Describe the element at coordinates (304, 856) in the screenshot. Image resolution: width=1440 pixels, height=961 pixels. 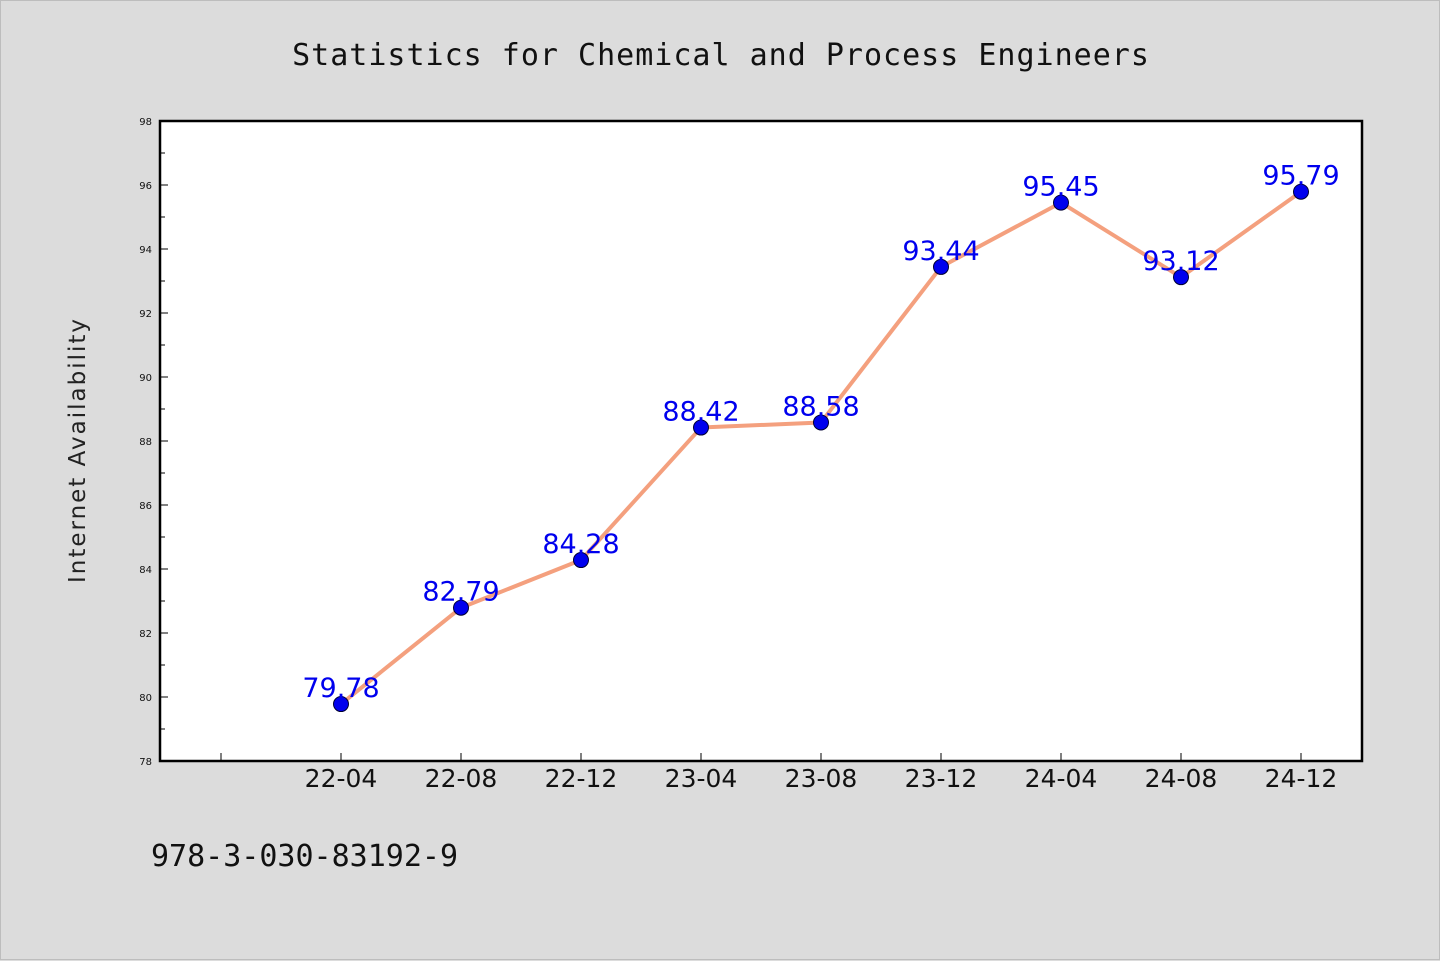
I see `isbn-text: 978-3-030-83192-9` at that location.